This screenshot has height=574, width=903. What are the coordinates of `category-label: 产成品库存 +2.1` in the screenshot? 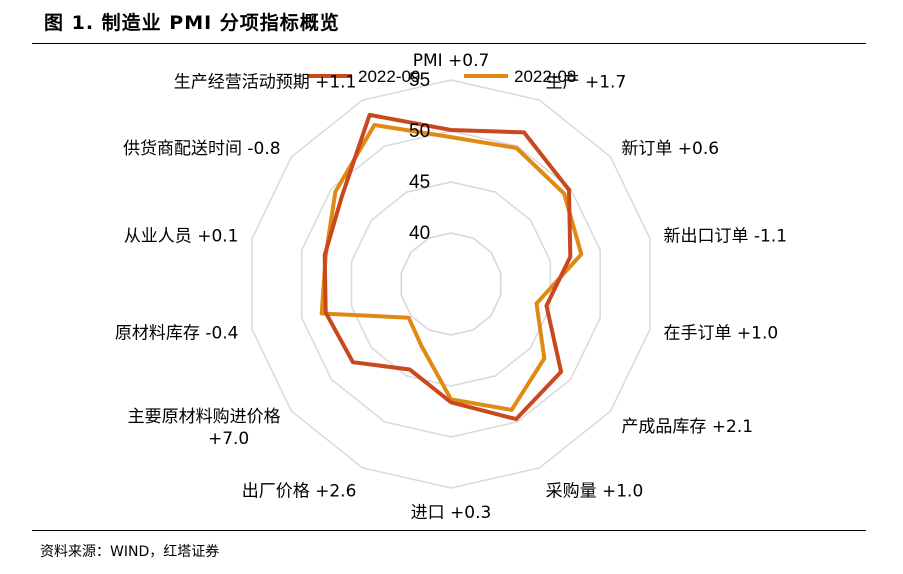 It's located at (687, 427).